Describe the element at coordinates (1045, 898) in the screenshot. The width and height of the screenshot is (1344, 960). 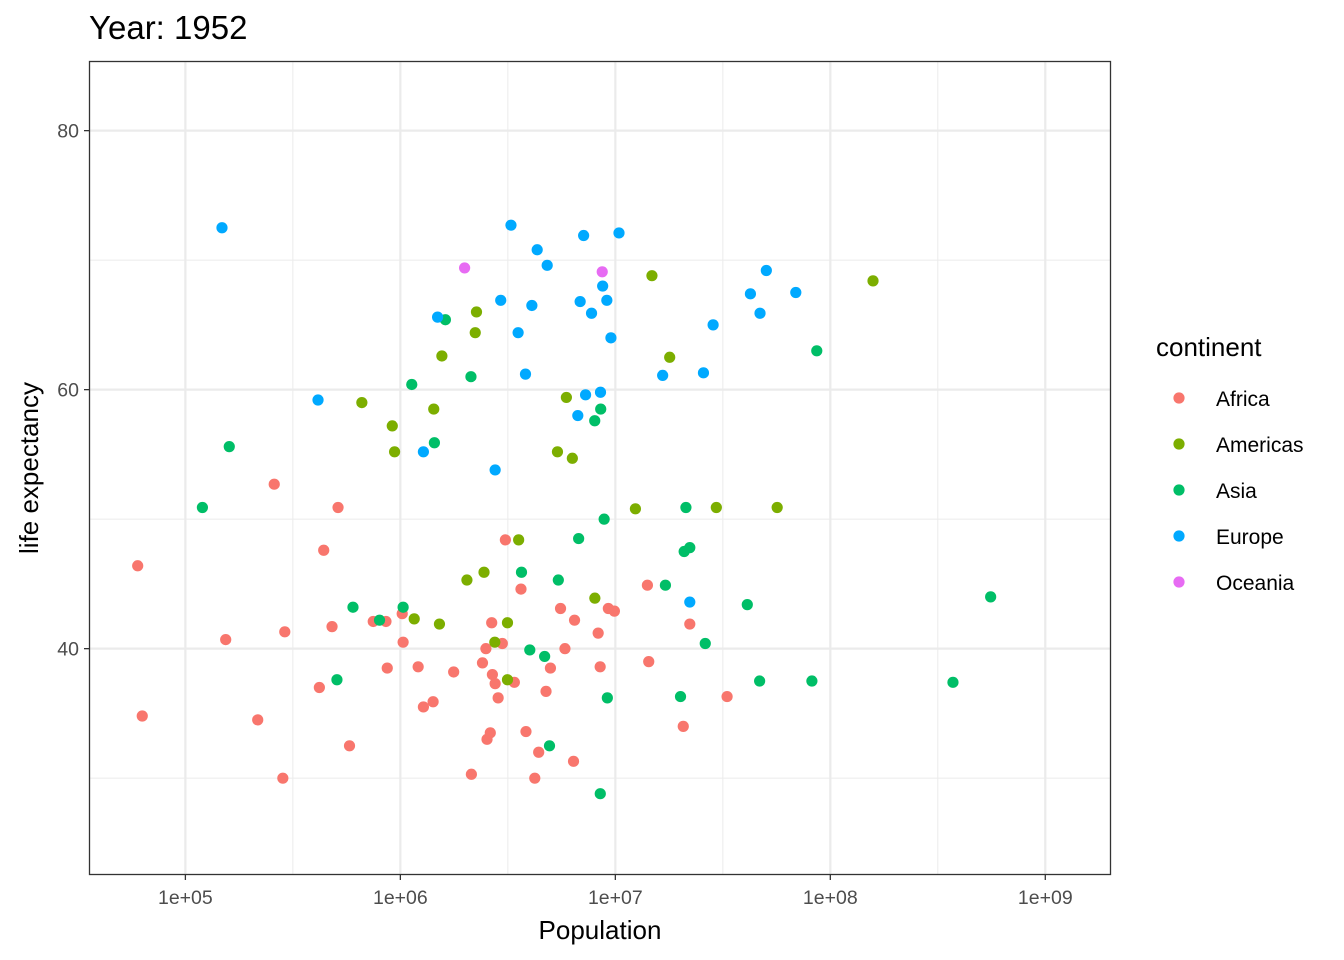
I see `x-tick-label: 1e+09` at that location.